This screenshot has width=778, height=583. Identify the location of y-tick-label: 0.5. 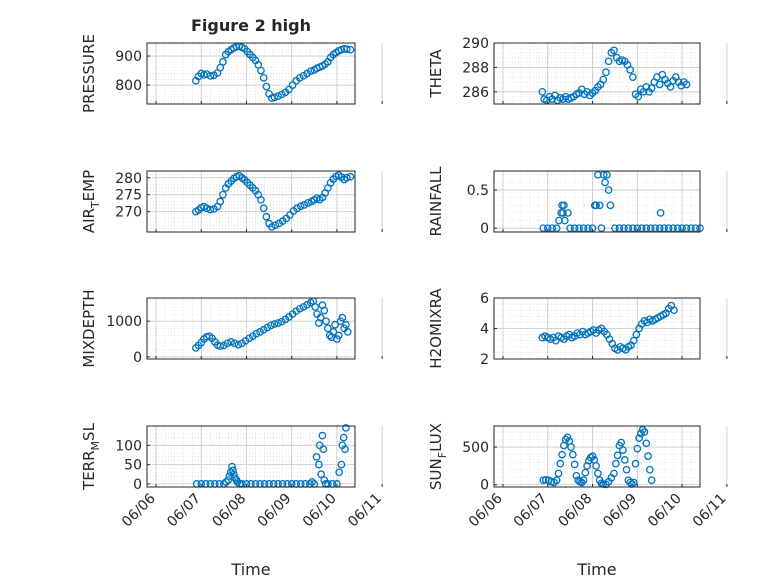
(478, 191).